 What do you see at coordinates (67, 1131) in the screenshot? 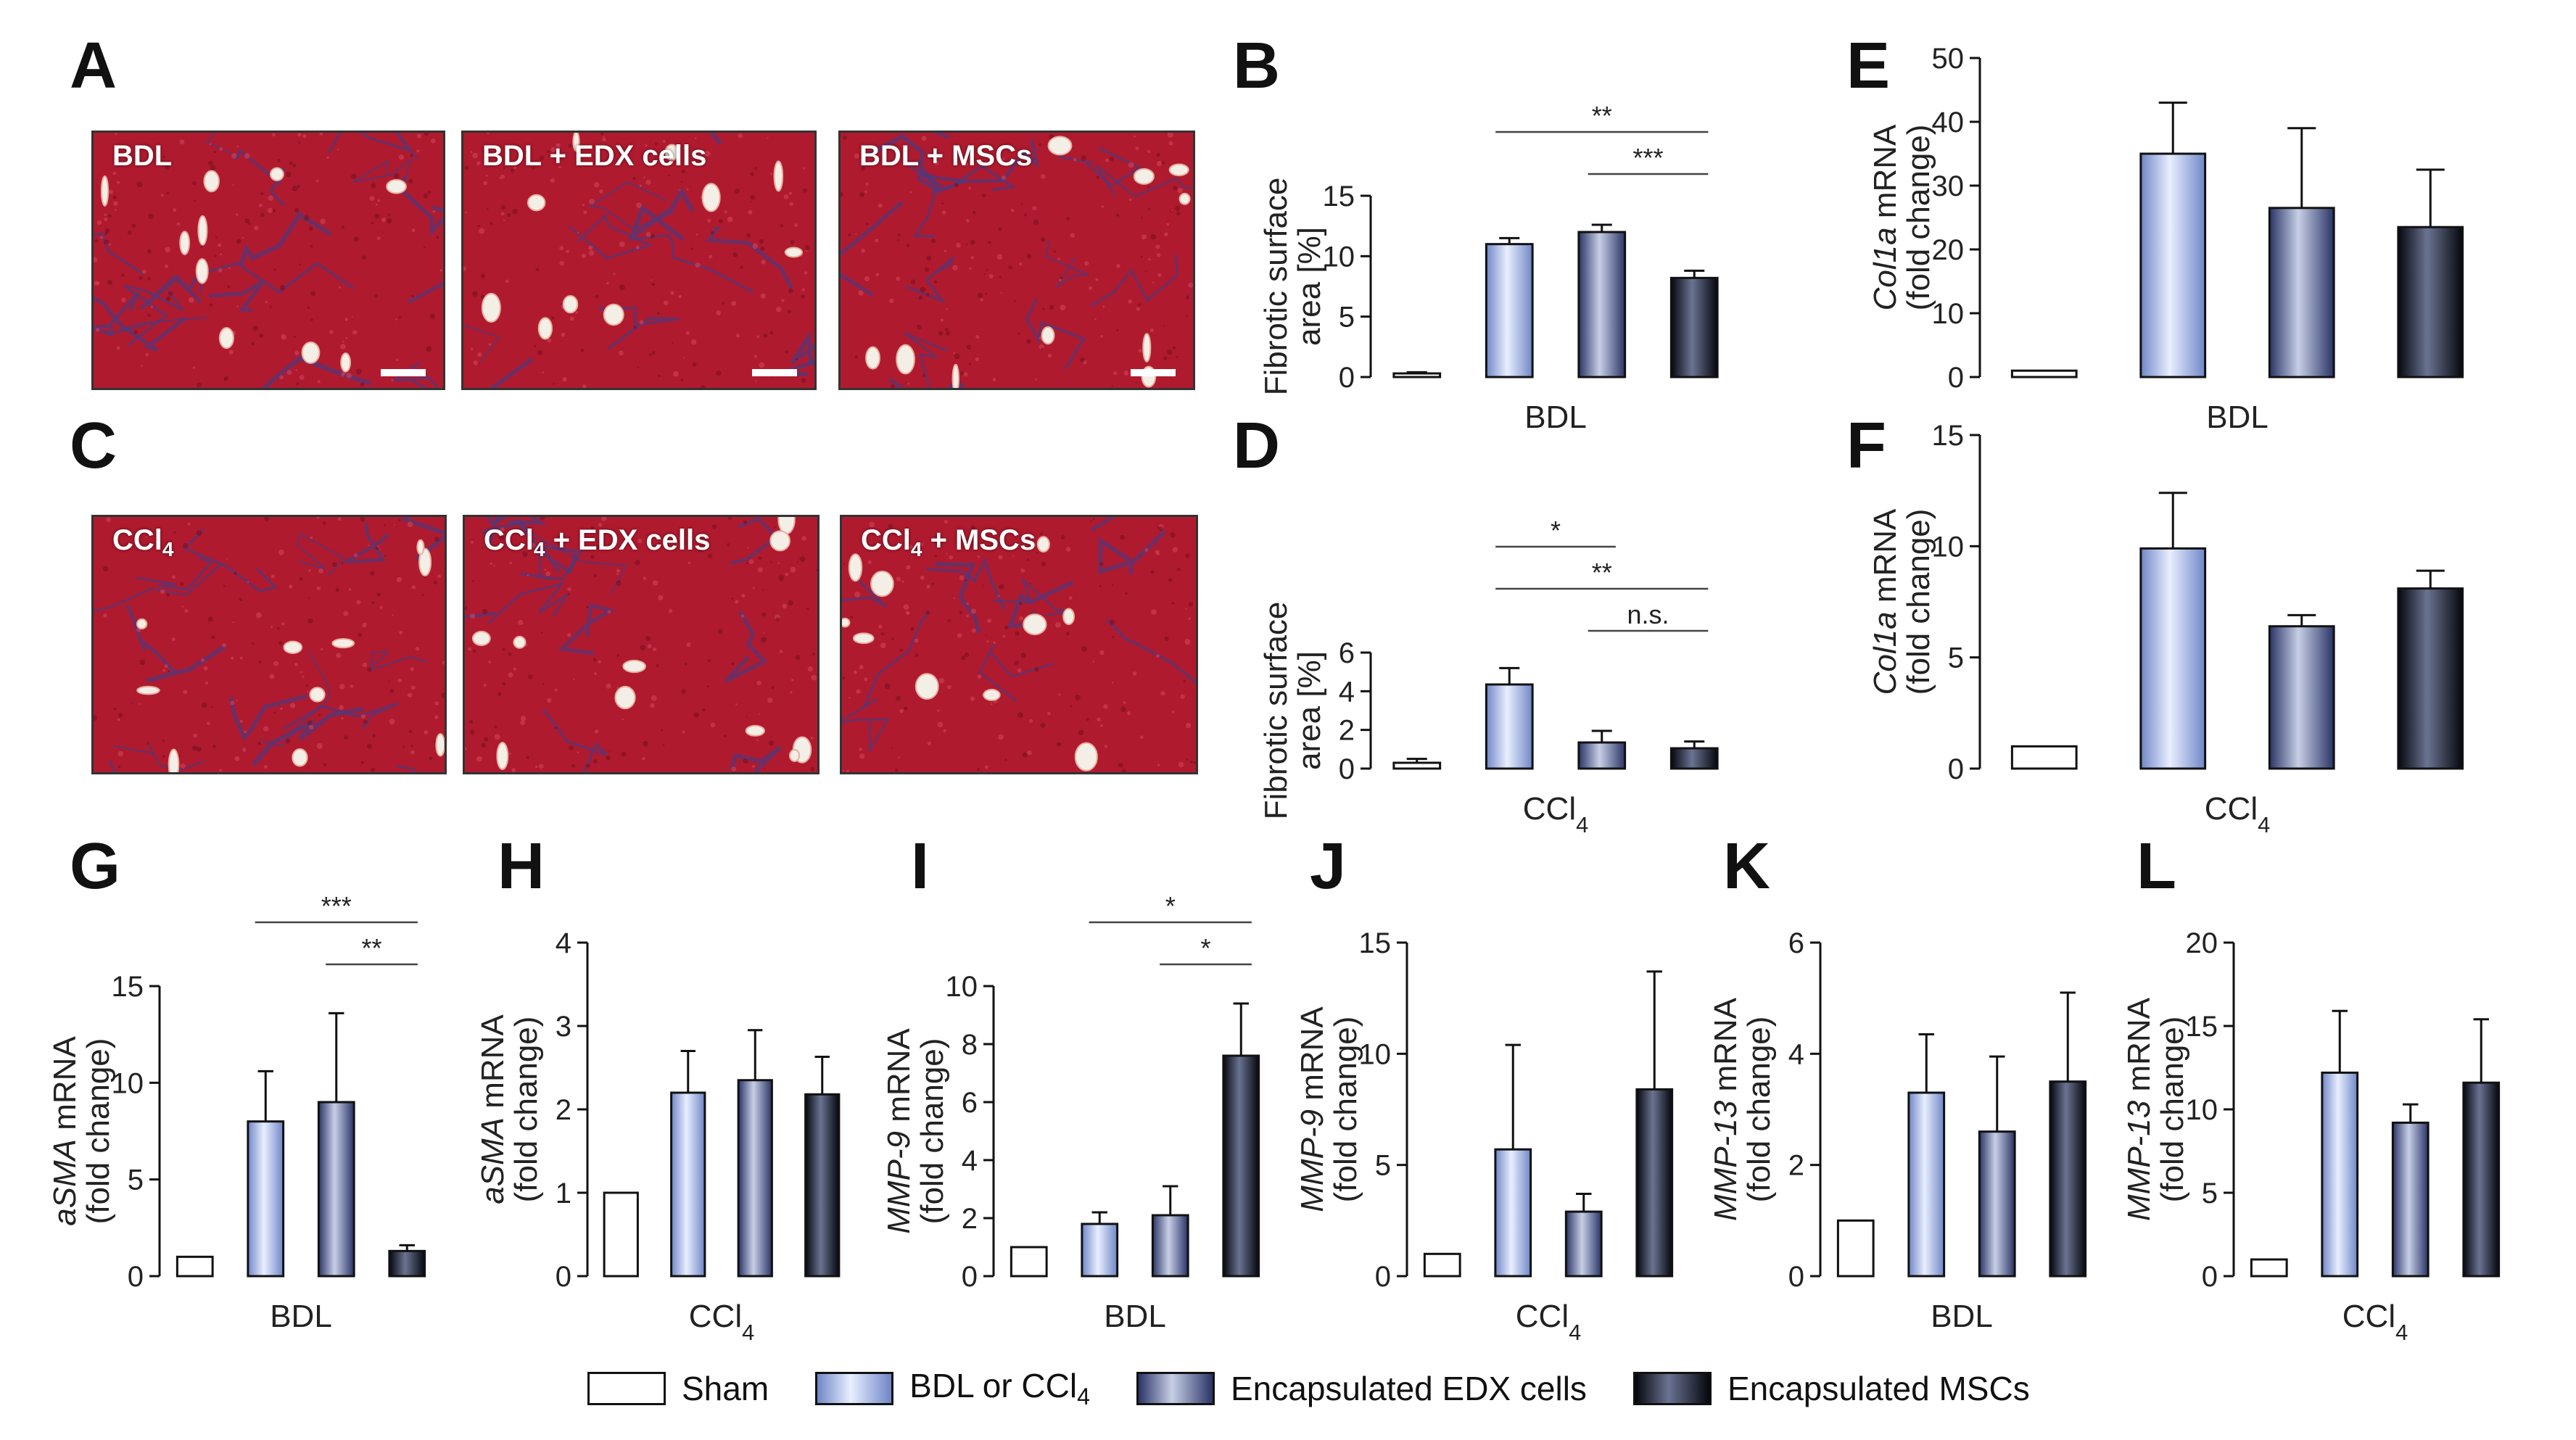
I see `y-axis-label: aSMA mRNA` at bounding box center [67, 1131].